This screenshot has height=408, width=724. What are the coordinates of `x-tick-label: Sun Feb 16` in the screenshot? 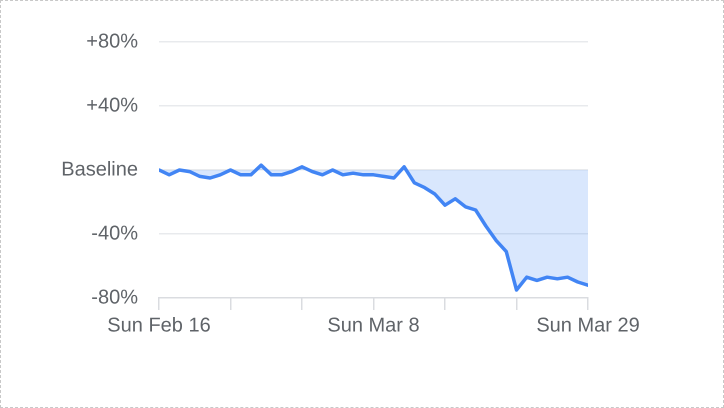 It's located at (159, 325).